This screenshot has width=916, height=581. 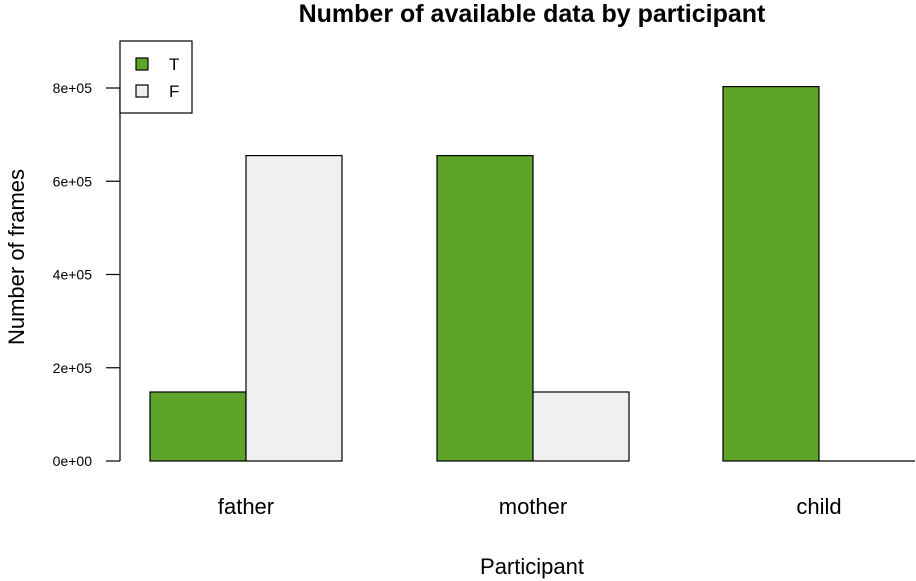 I want to click on legend-label: T, so click(x=174, y=64).